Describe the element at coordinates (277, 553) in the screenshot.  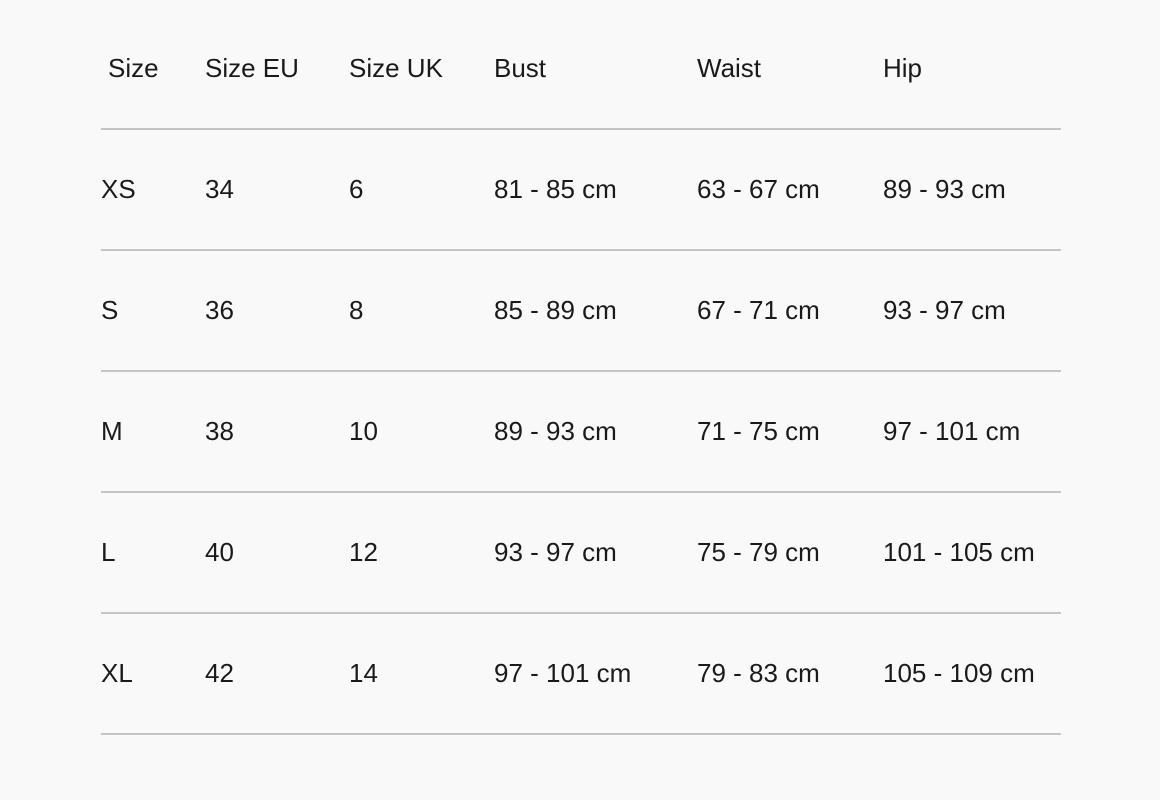
I see `table-cell: 40` at that location.